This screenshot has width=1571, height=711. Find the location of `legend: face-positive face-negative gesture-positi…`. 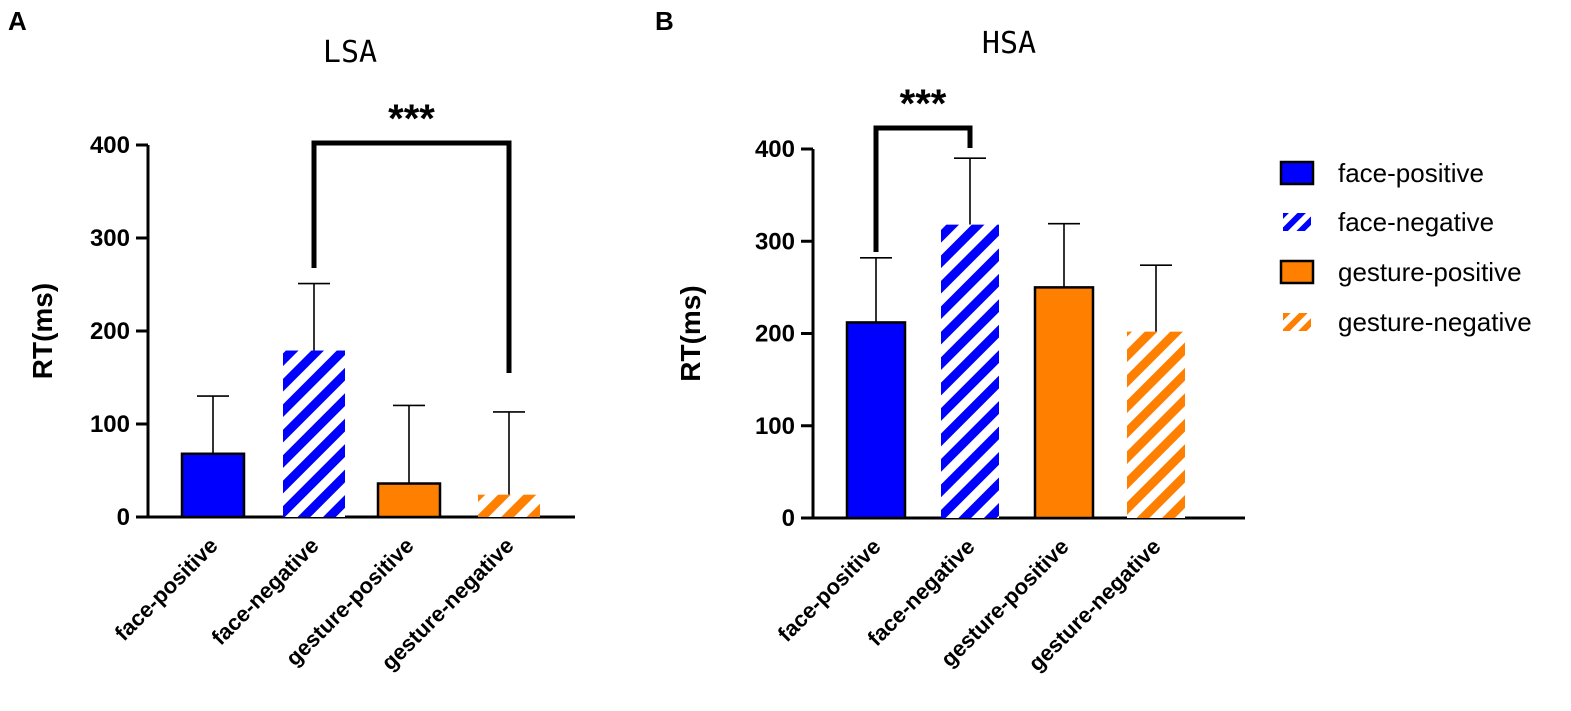

legend: face-positive face-negative gesture-positi… is located at coordinates (1405, 247).